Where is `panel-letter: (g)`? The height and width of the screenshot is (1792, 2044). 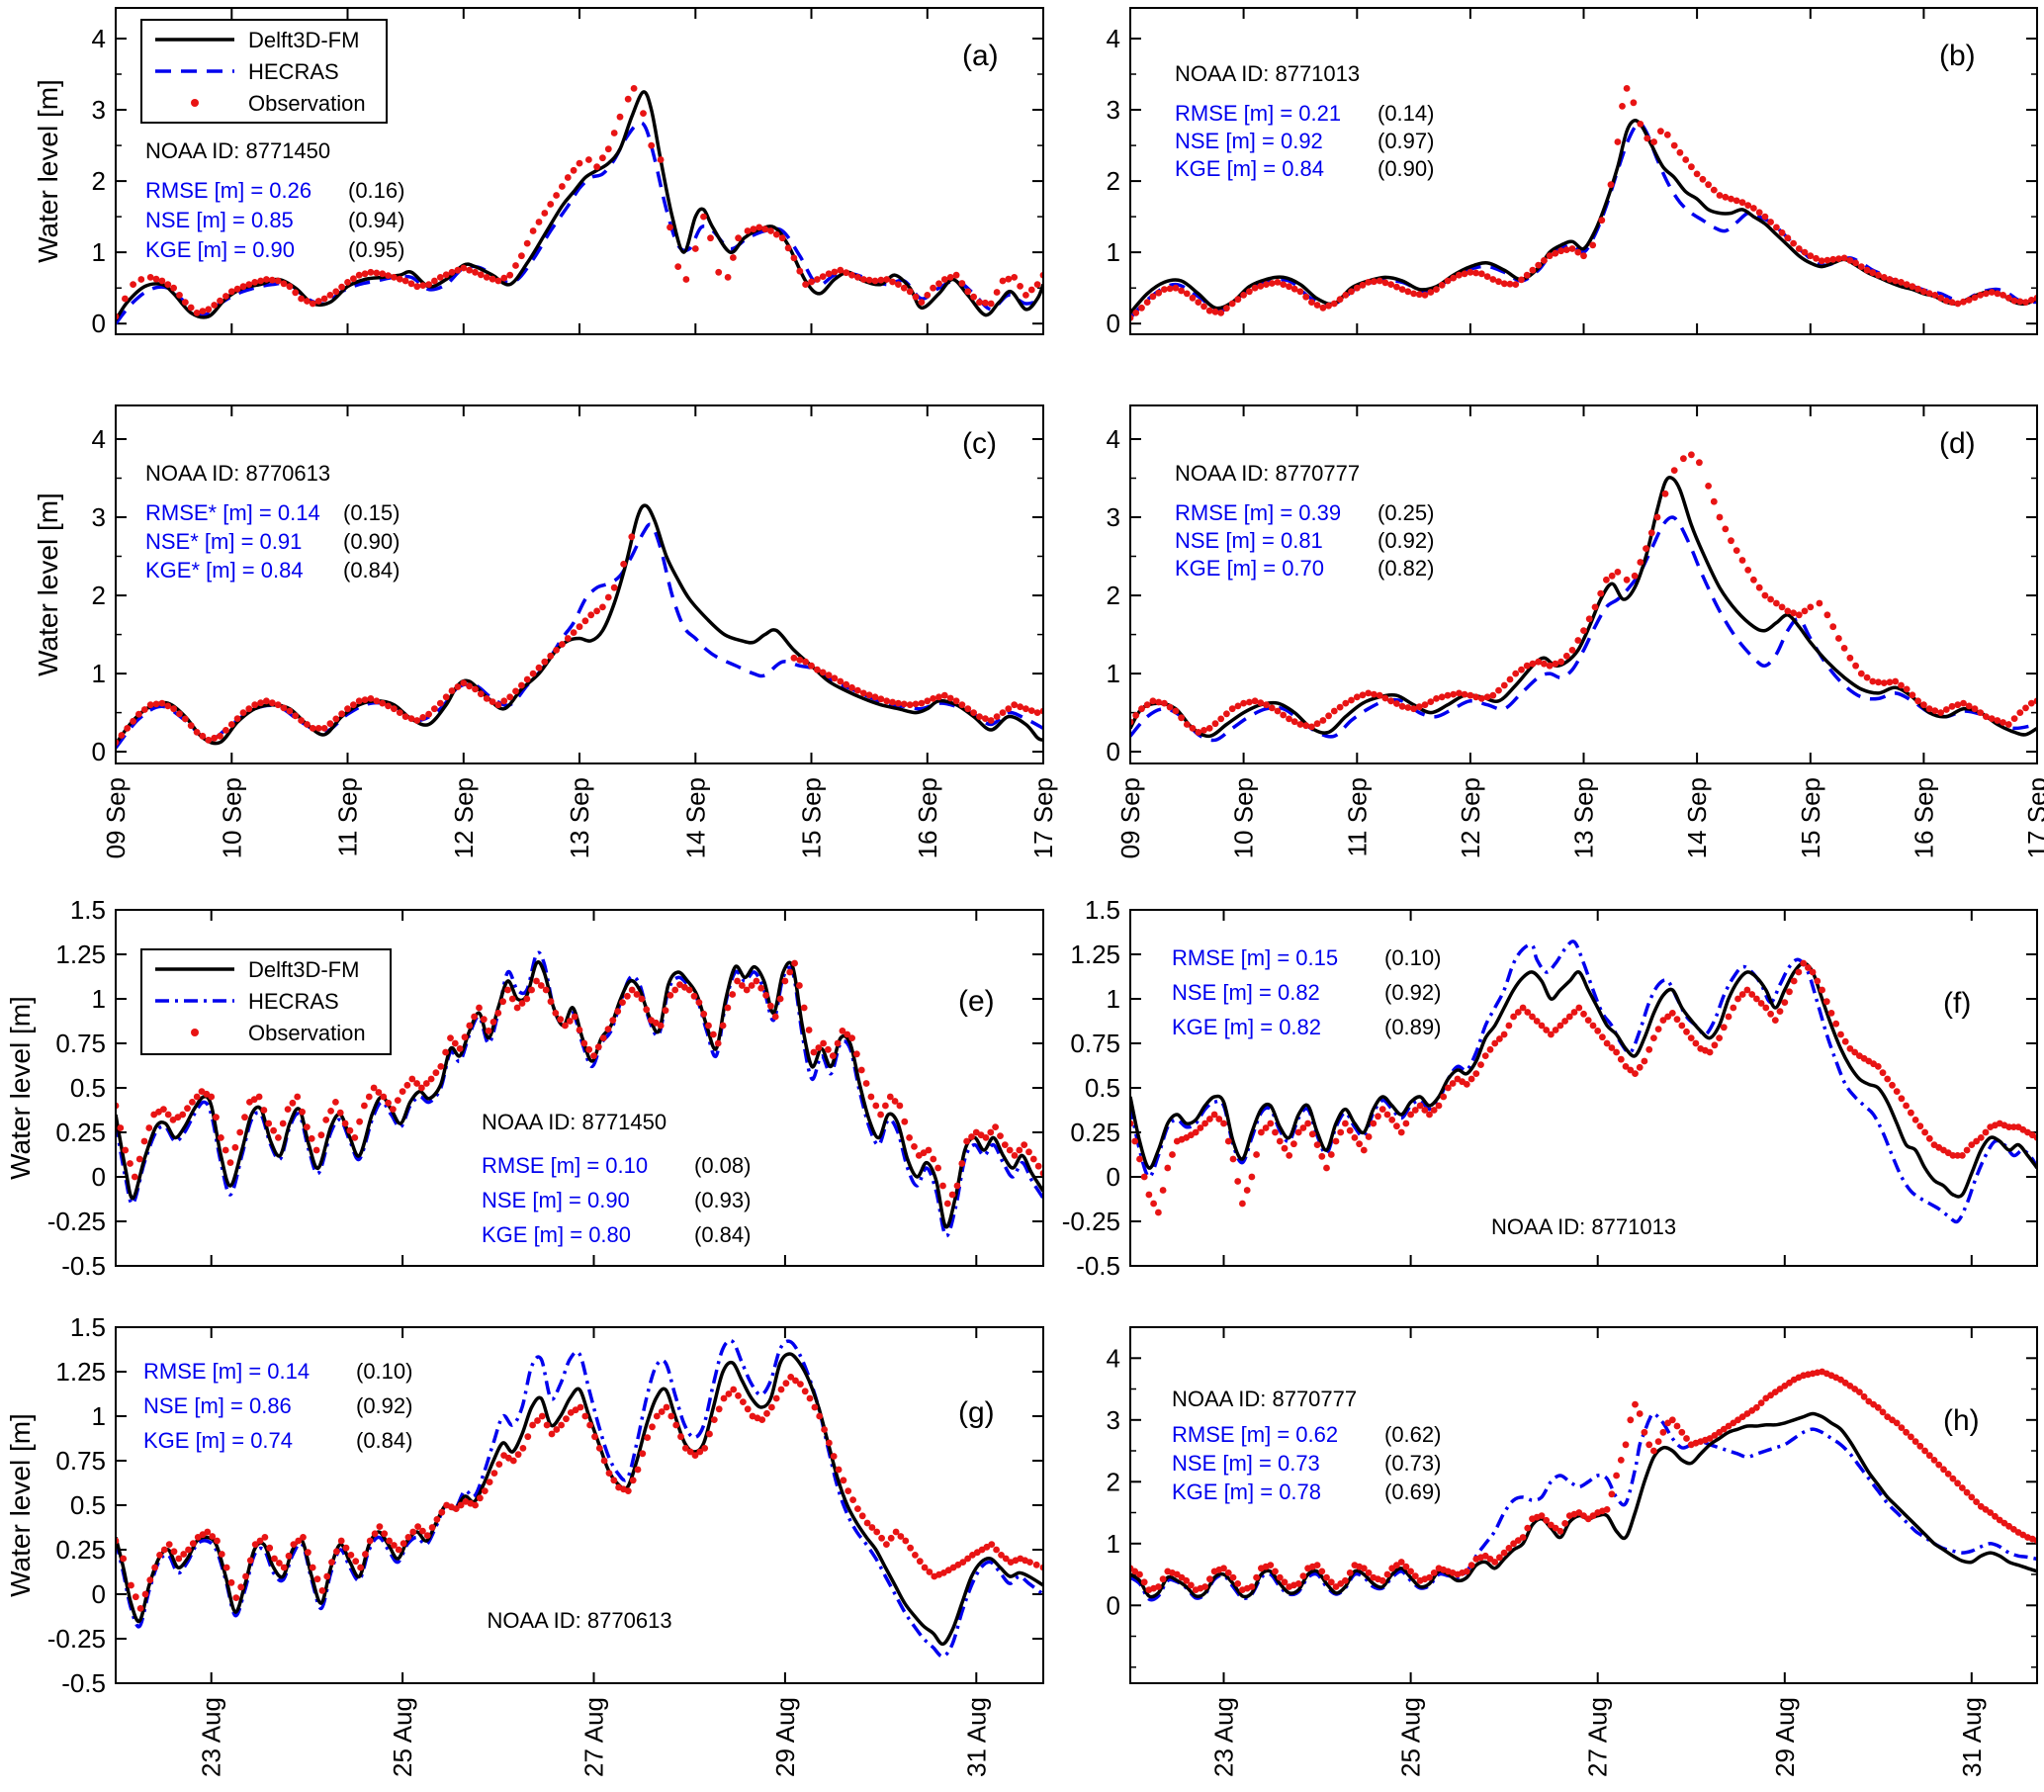 panel-letter: (g) is located at coordinates (976, 1412).